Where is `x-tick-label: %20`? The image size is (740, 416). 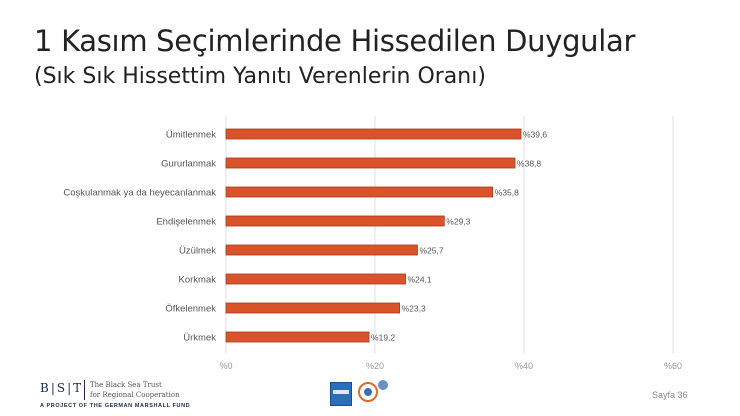
x-tick-label: %20 is located at coordinates (375, 366).